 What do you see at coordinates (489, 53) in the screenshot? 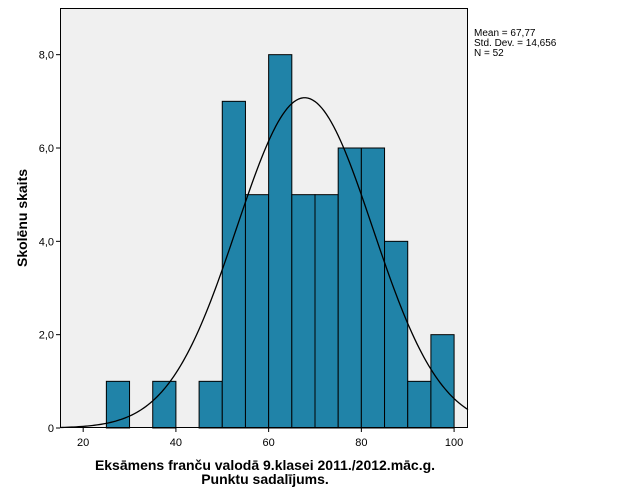
I see `stats-n: N = 52` at bounding box center [489, 53].